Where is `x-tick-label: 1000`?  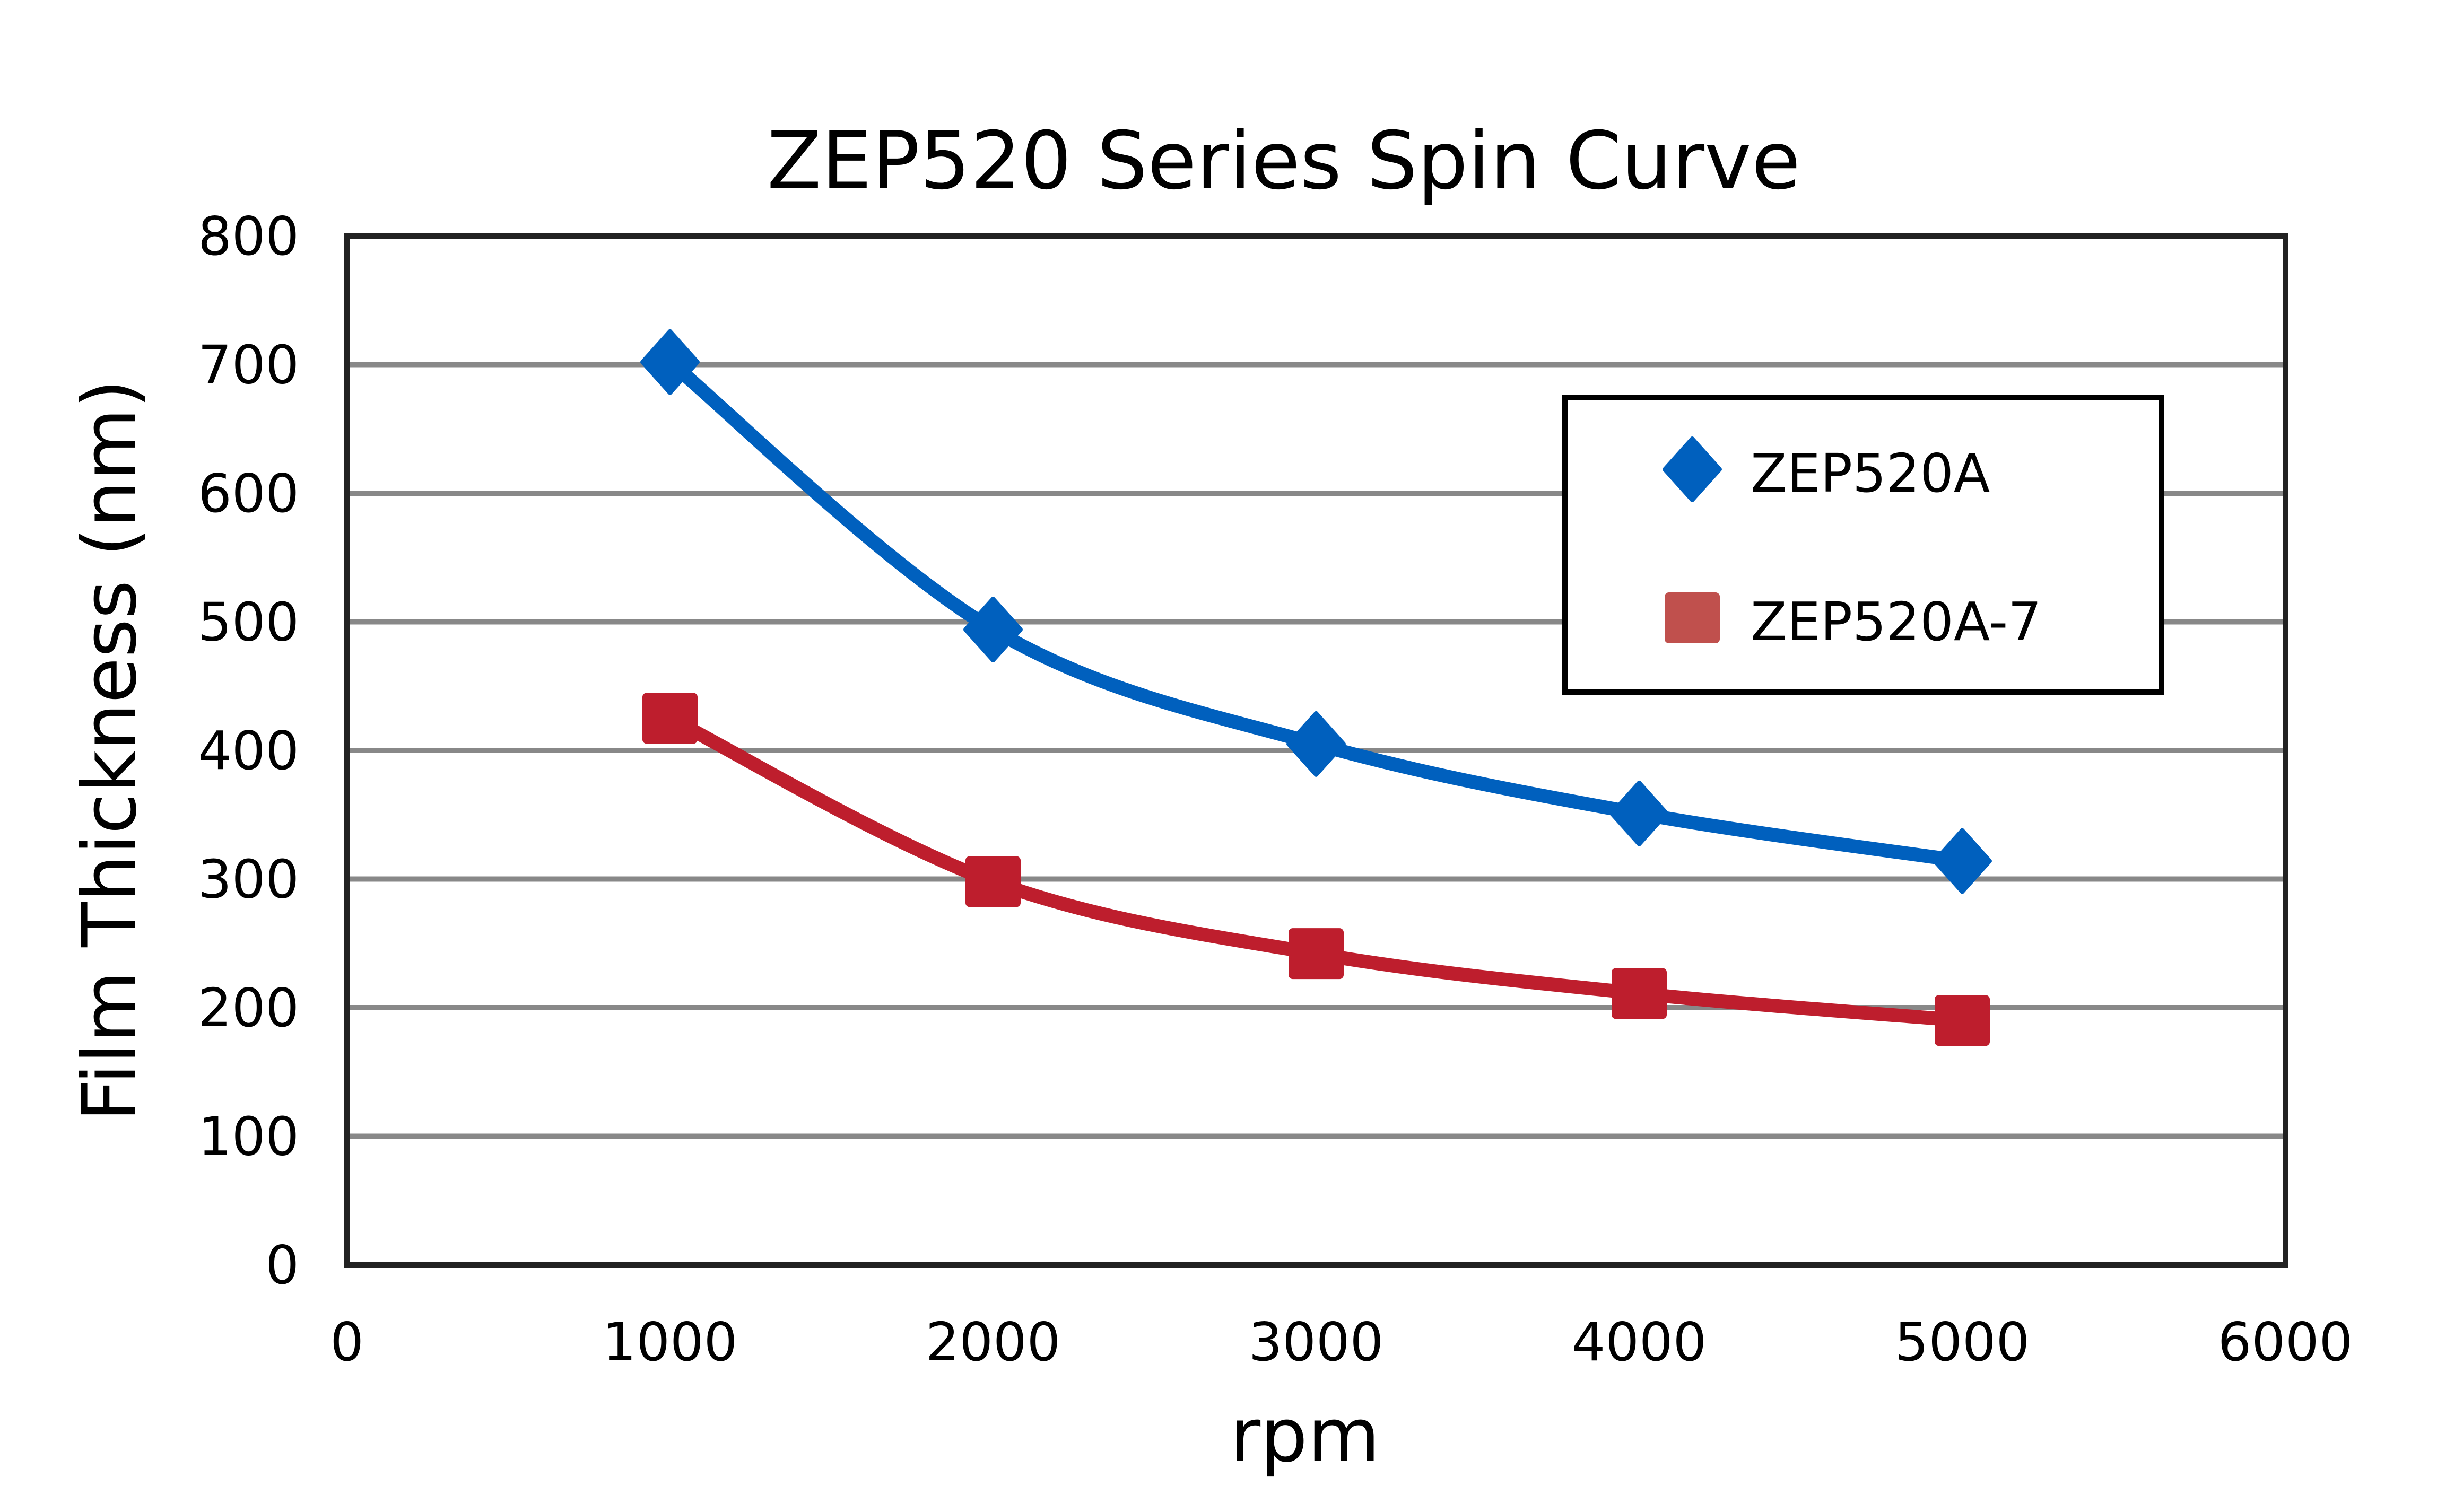 x-tick-label: 1000 is located at coordinates (670, 1342).